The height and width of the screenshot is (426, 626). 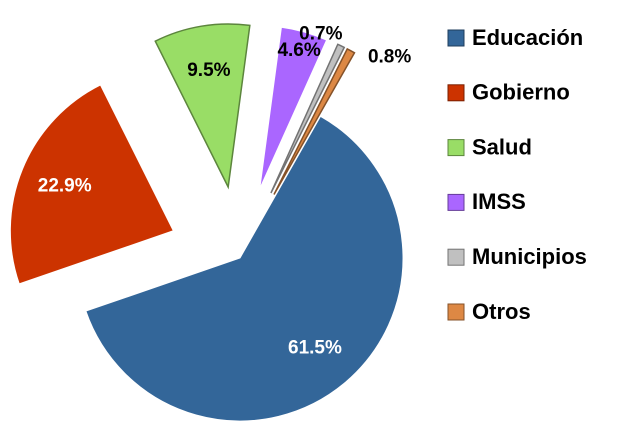 What do you see at coordinates (389, 57) in the screenshot?
I see `data-label: 0.8%` at bounding box center [389, 57].